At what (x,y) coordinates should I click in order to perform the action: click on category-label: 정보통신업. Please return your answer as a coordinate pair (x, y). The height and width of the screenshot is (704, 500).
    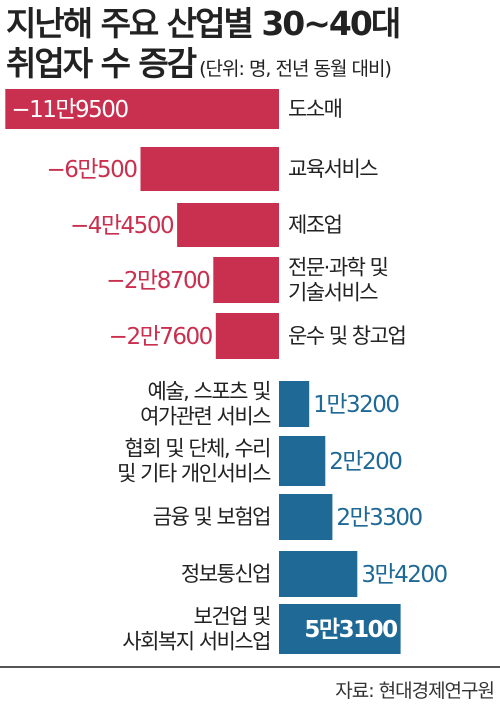
    Looking at the image, I should click on (225, 574).